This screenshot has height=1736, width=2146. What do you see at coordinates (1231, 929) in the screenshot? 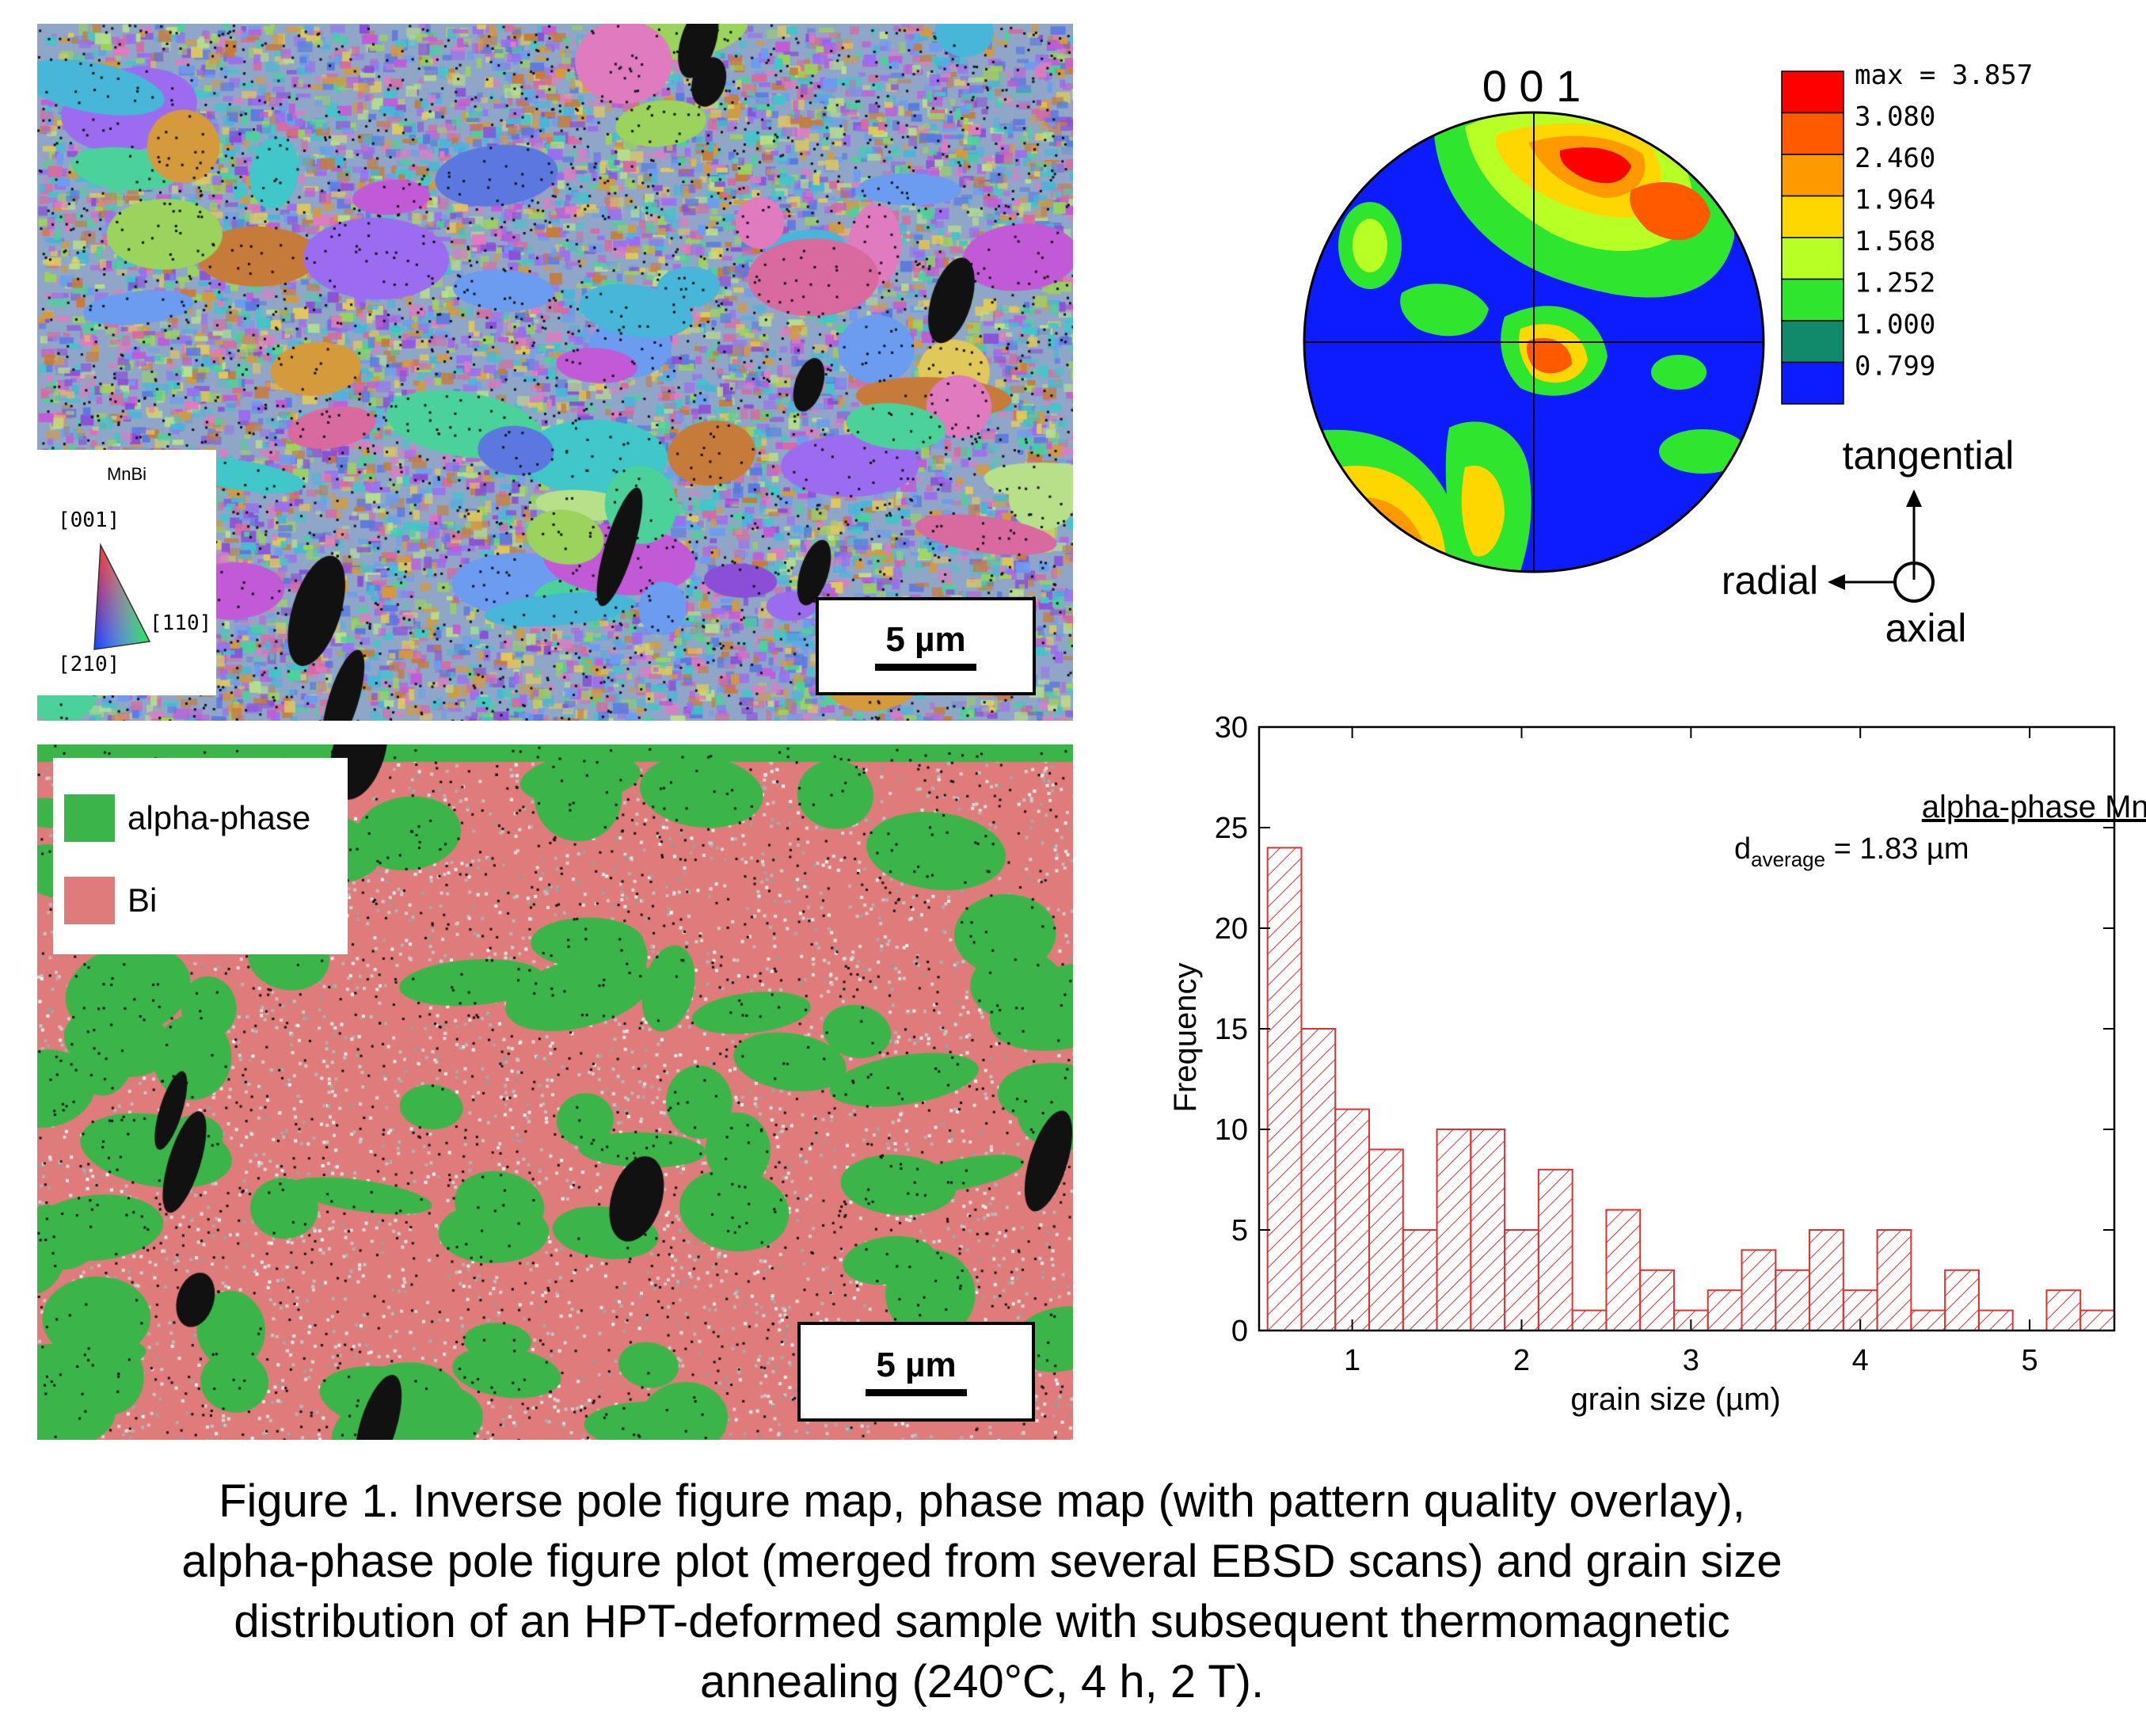
I see `y-tick-label: 20` at bounding box center [1231, 929].